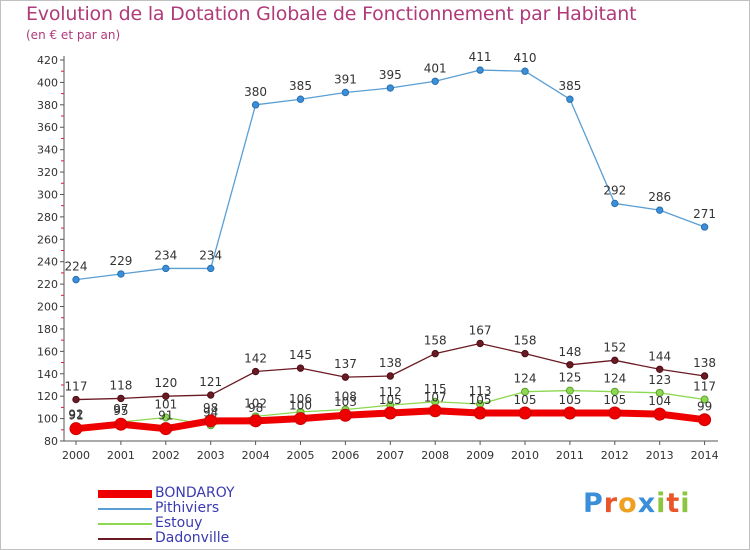 The height and width of the screenshot is (550, 750). I want to click on data-label-estouy: 125, so click(569, 378).